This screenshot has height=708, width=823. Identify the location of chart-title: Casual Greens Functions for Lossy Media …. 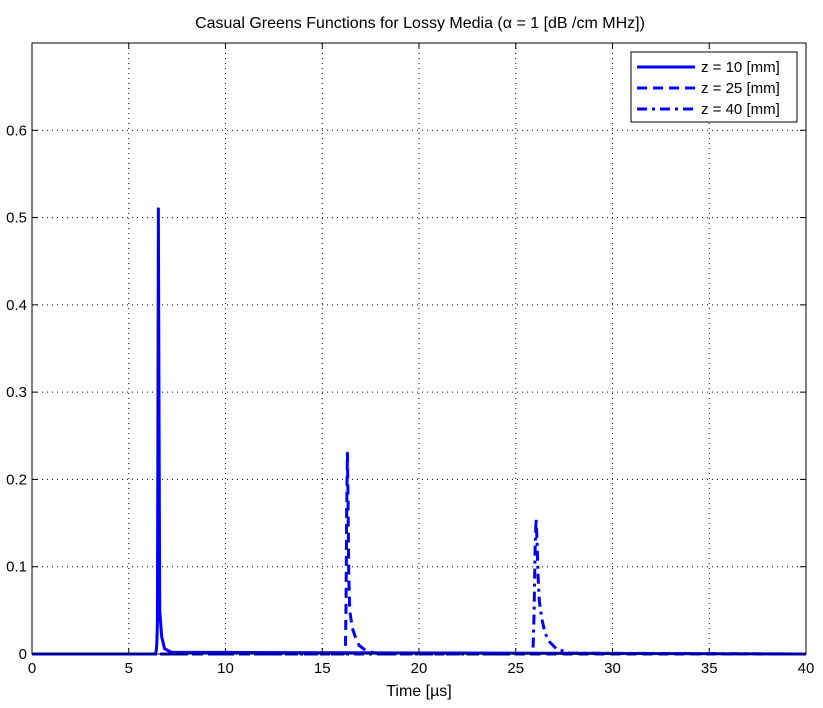
(420, 23).